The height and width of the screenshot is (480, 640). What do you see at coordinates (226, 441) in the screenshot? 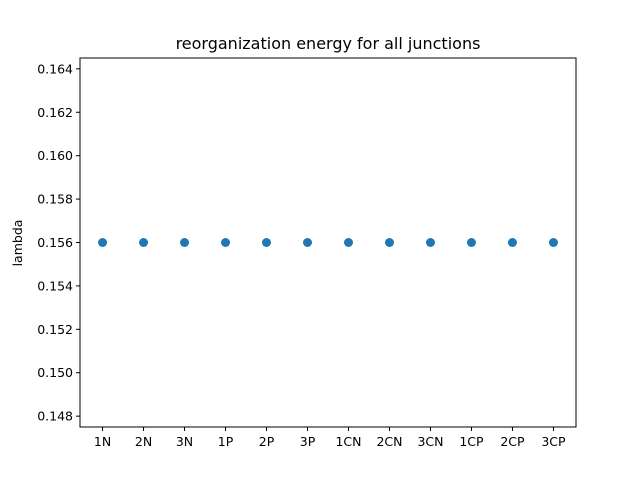
I see `x-tick-label: 1P` at bounding box center [226, 441].